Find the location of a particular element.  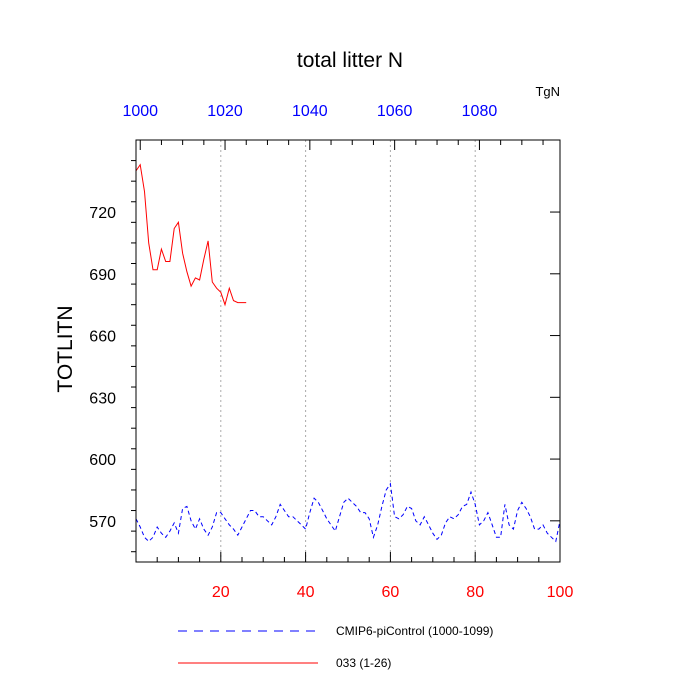

units-label: TgN is located at coordinates (547, 91).